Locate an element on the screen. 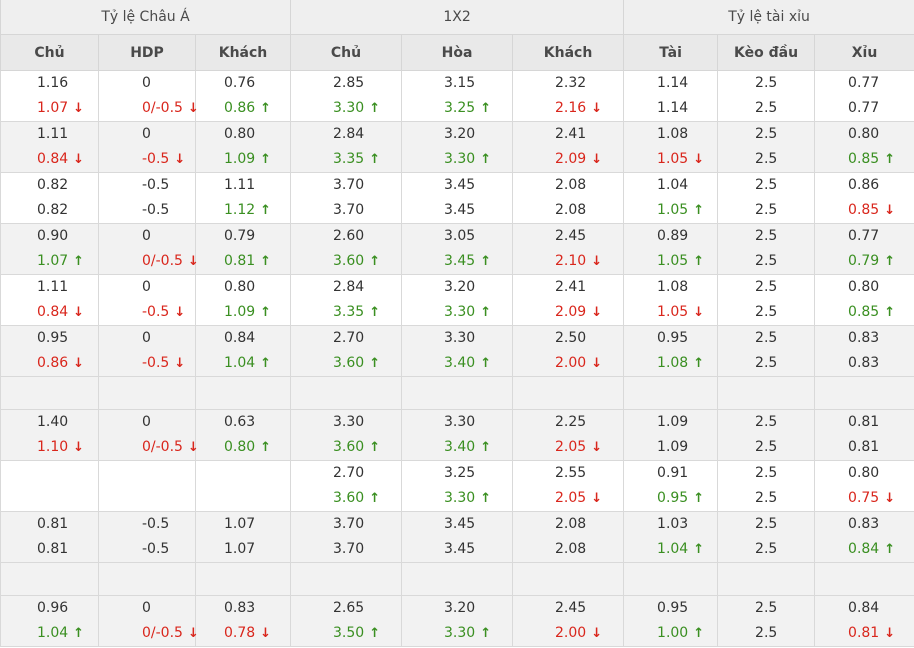 This screenshot has width=914, height=648. odds-cell-tai: 0.91 0.95 ↑ is located at coordinates (671, 486).